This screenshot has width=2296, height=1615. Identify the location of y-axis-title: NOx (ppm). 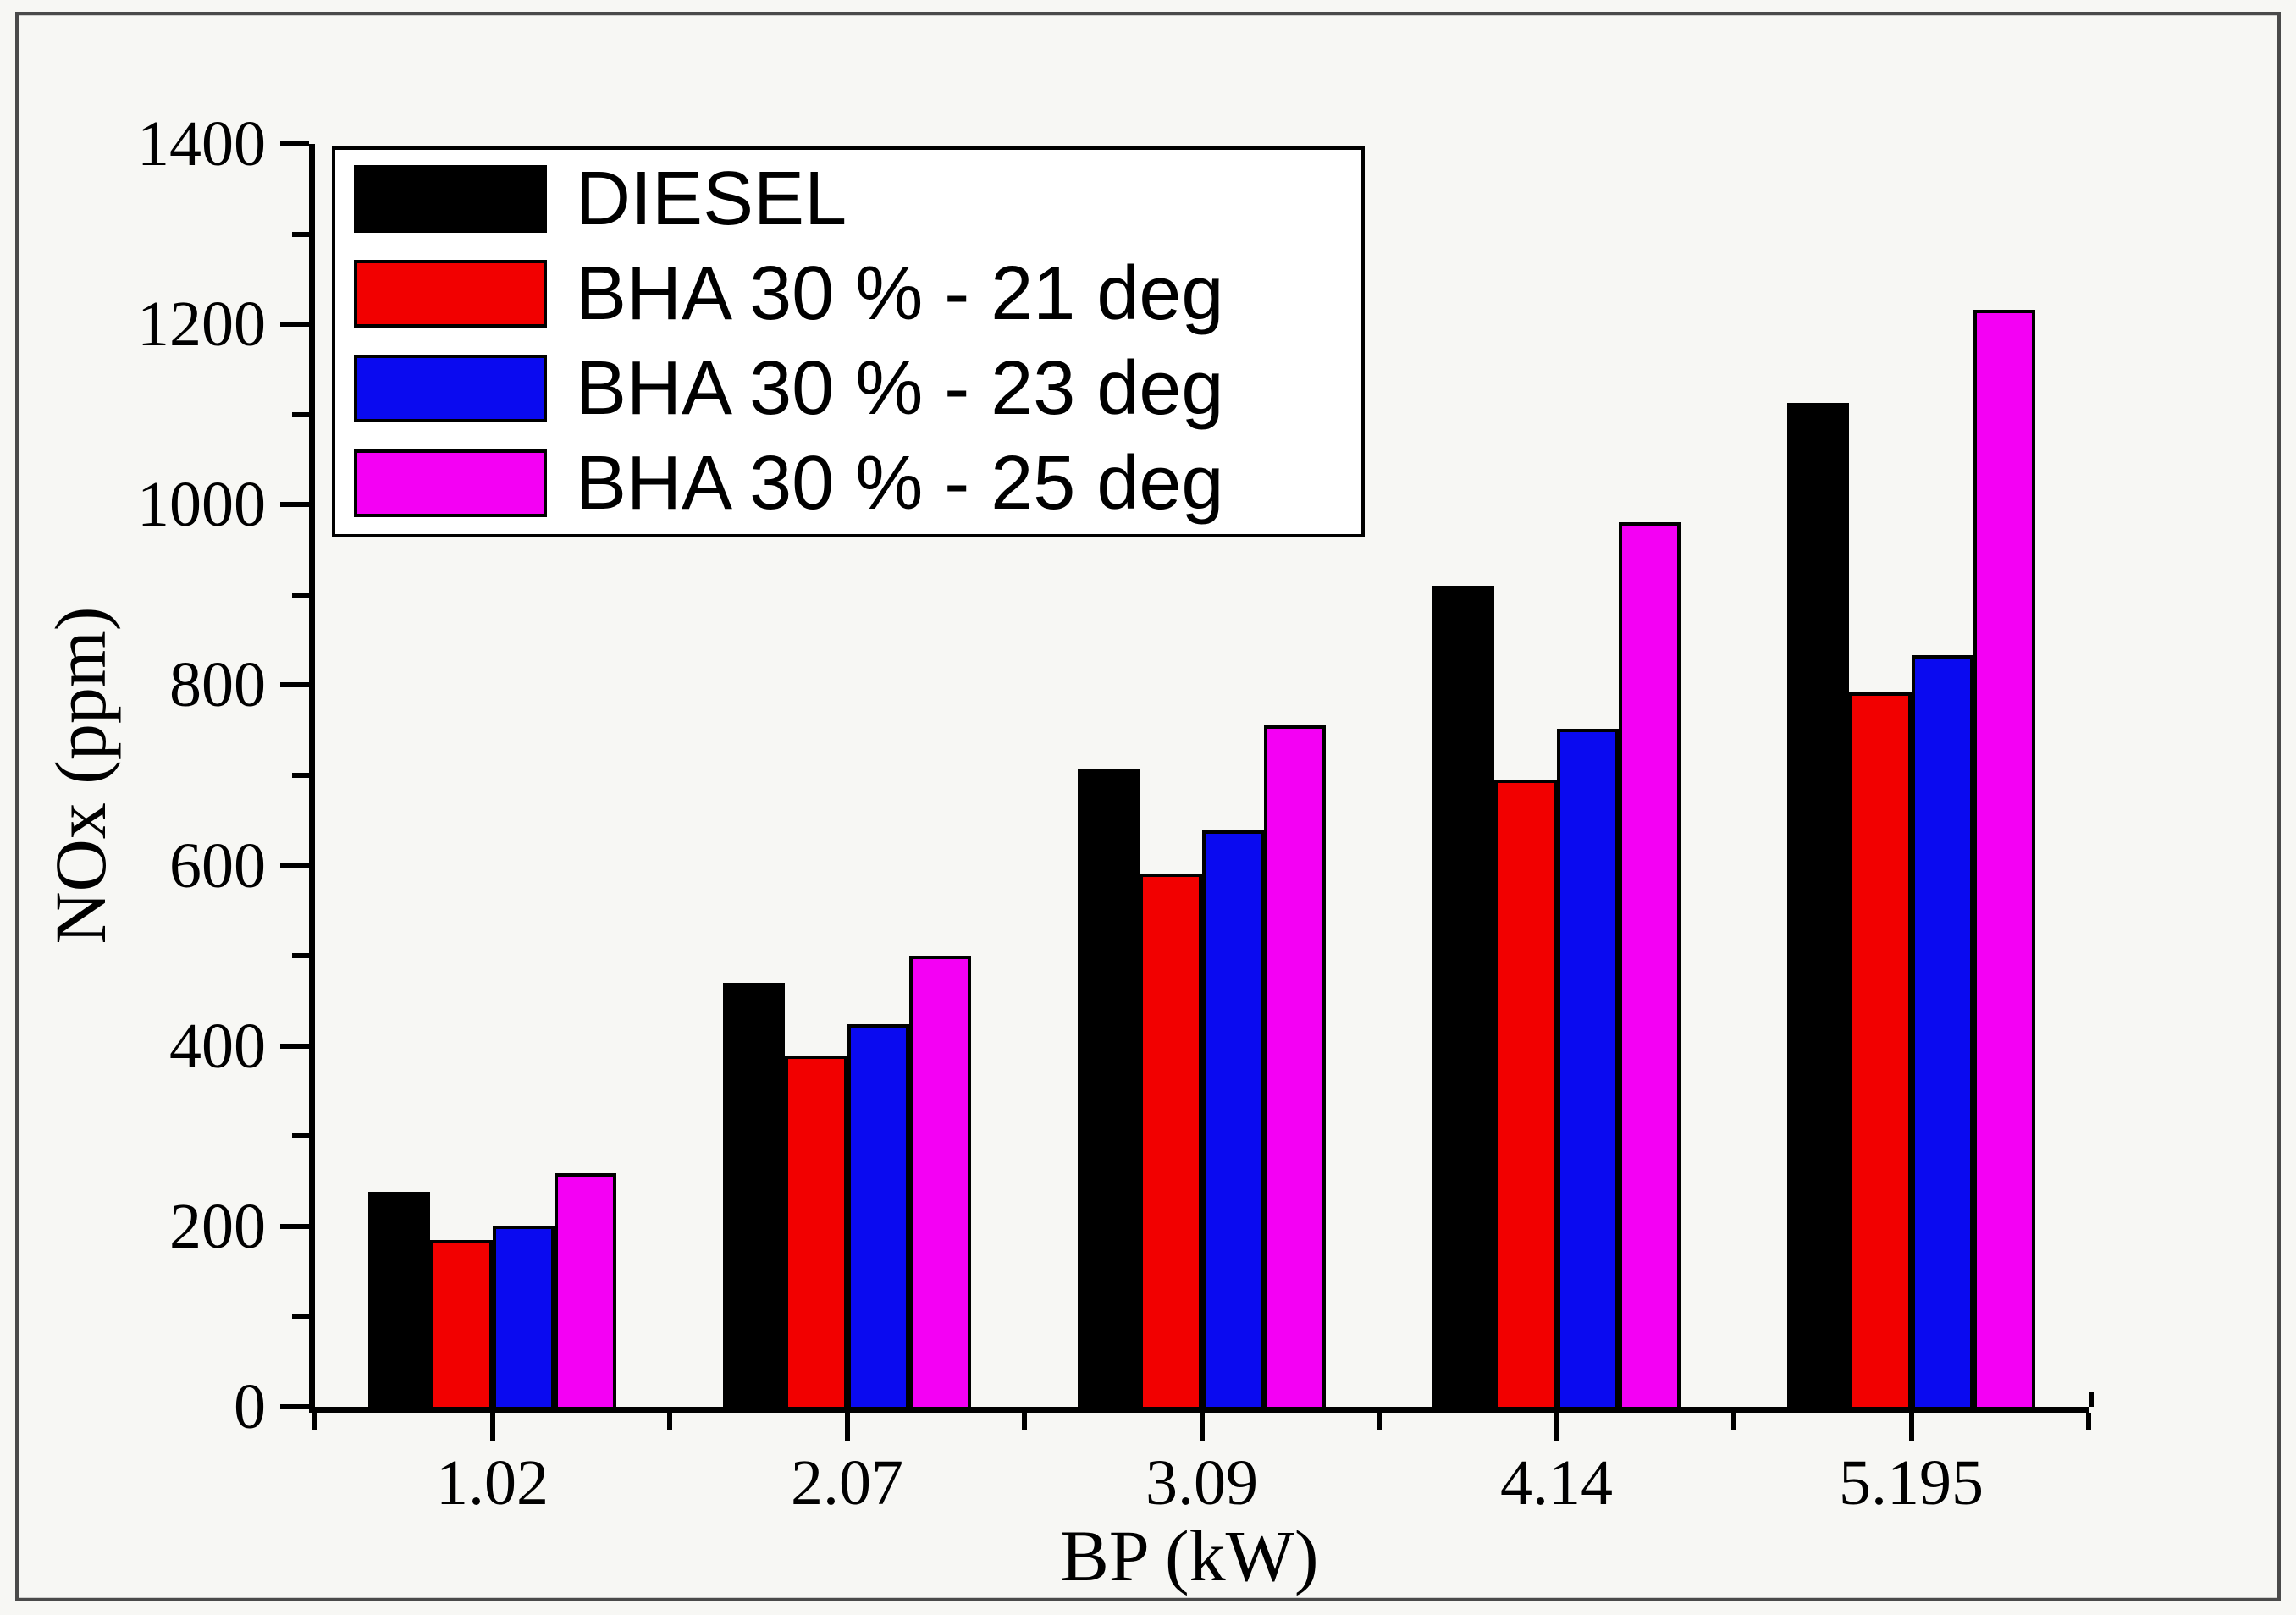
(80, 775).